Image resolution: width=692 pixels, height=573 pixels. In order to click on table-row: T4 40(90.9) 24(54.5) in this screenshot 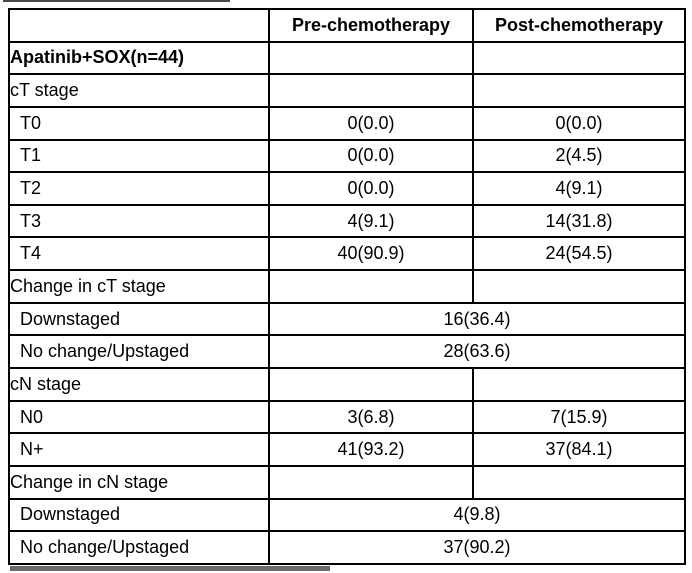, I will do `click(347, 254)`.